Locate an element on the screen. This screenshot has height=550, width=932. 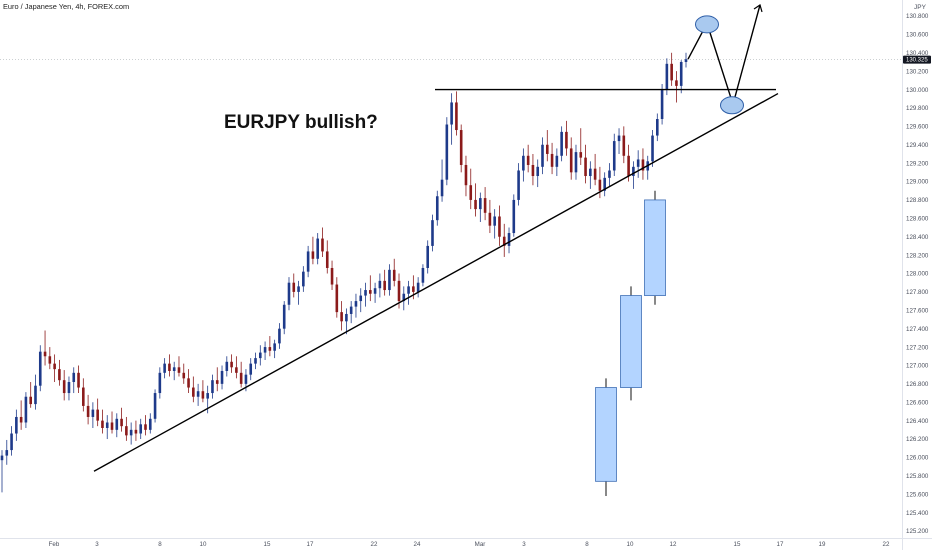
price-tick-label: 128.600 is located at coordinates (917, 219).